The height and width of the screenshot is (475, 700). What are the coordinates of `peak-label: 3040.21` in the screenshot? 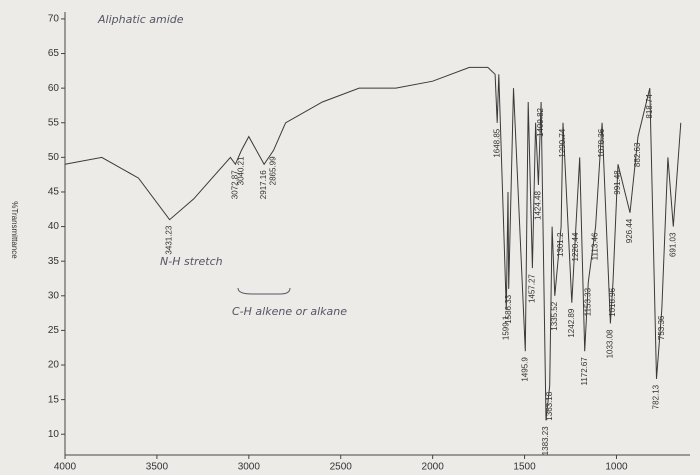 It's located at (241, 170).